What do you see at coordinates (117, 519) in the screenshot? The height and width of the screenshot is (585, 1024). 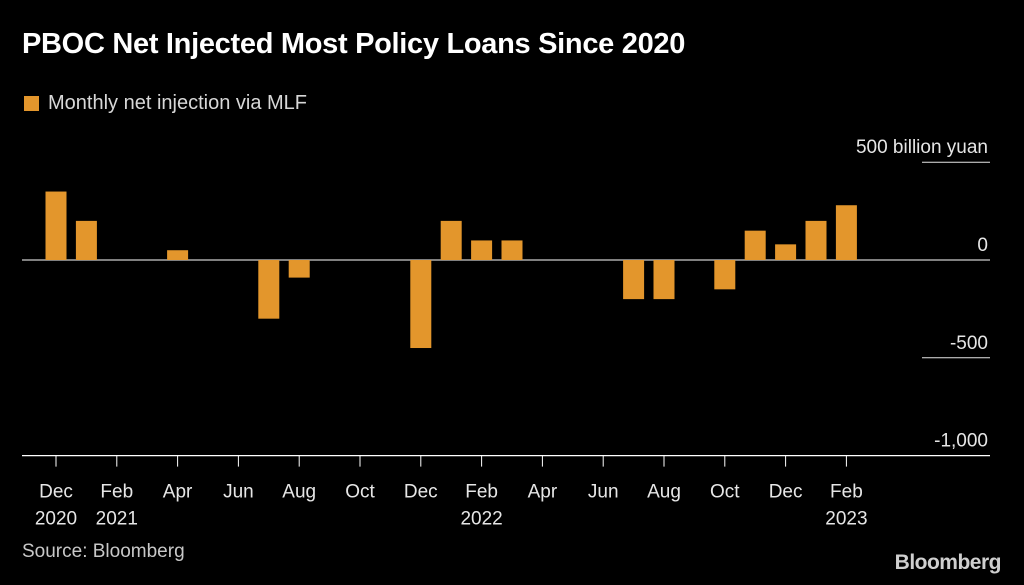 I see `x-tick-year-label: 2021` at bounding box center [117, 519].